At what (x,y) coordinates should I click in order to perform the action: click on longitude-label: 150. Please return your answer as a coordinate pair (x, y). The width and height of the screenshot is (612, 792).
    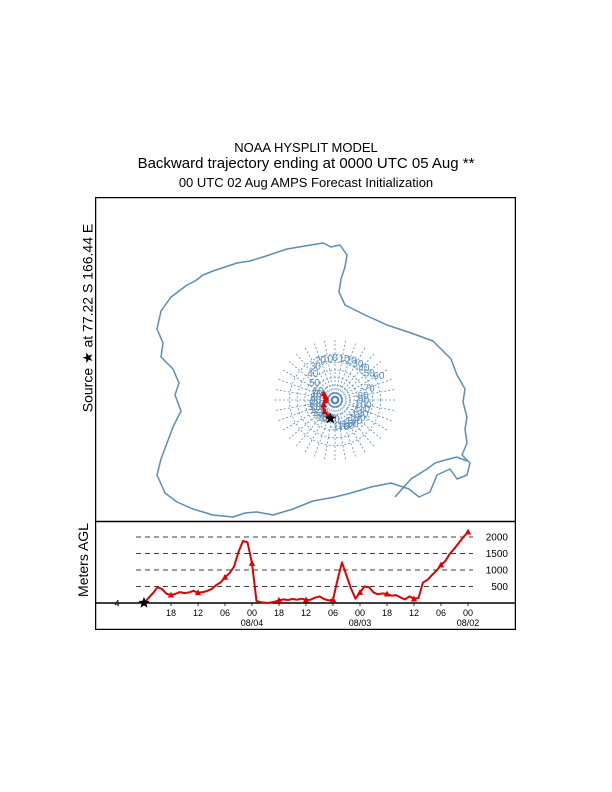
    Looking at the image, I should click on (325, 417).